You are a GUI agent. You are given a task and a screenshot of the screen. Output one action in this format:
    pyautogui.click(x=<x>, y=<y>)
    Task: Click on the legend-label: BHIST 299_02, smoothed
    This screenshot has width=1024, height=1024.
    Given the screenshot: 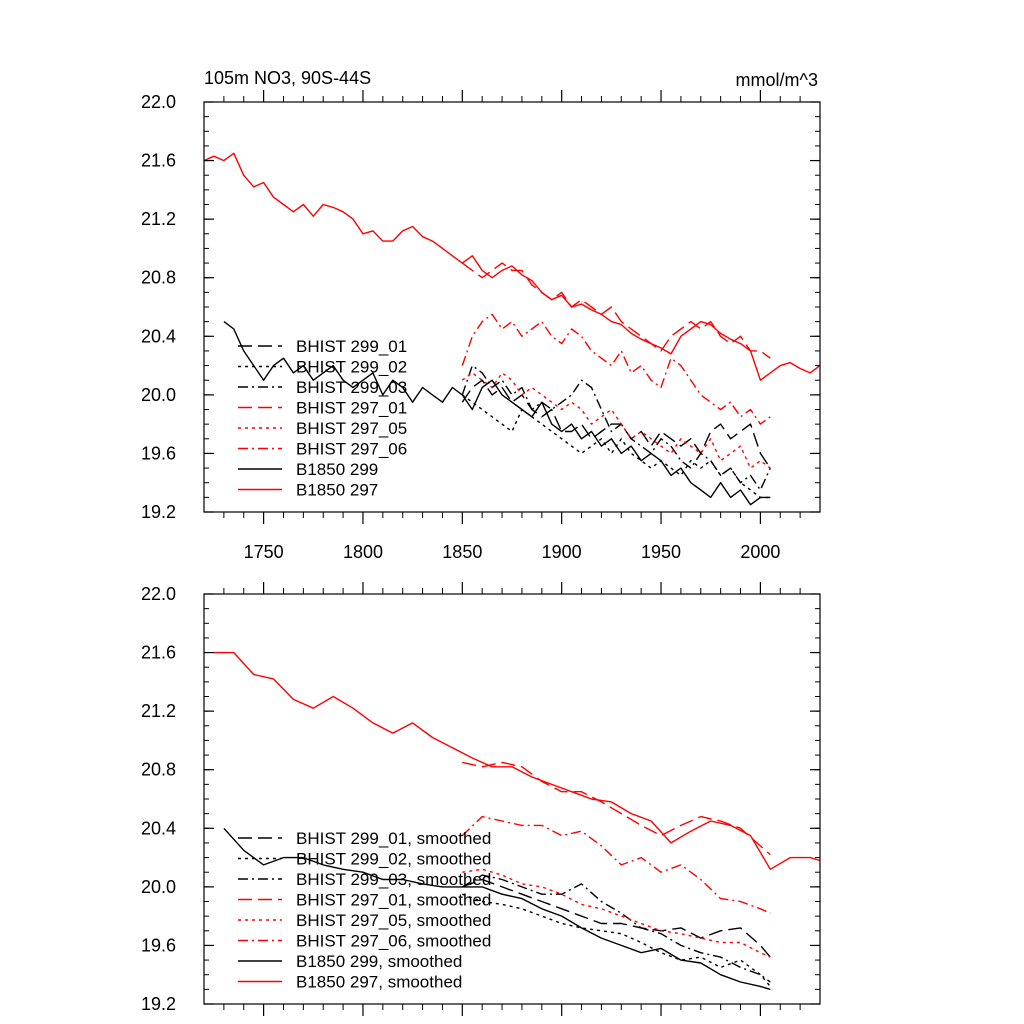 What is the action you would take?
    pyautogui.click(x=393, y=859)
    